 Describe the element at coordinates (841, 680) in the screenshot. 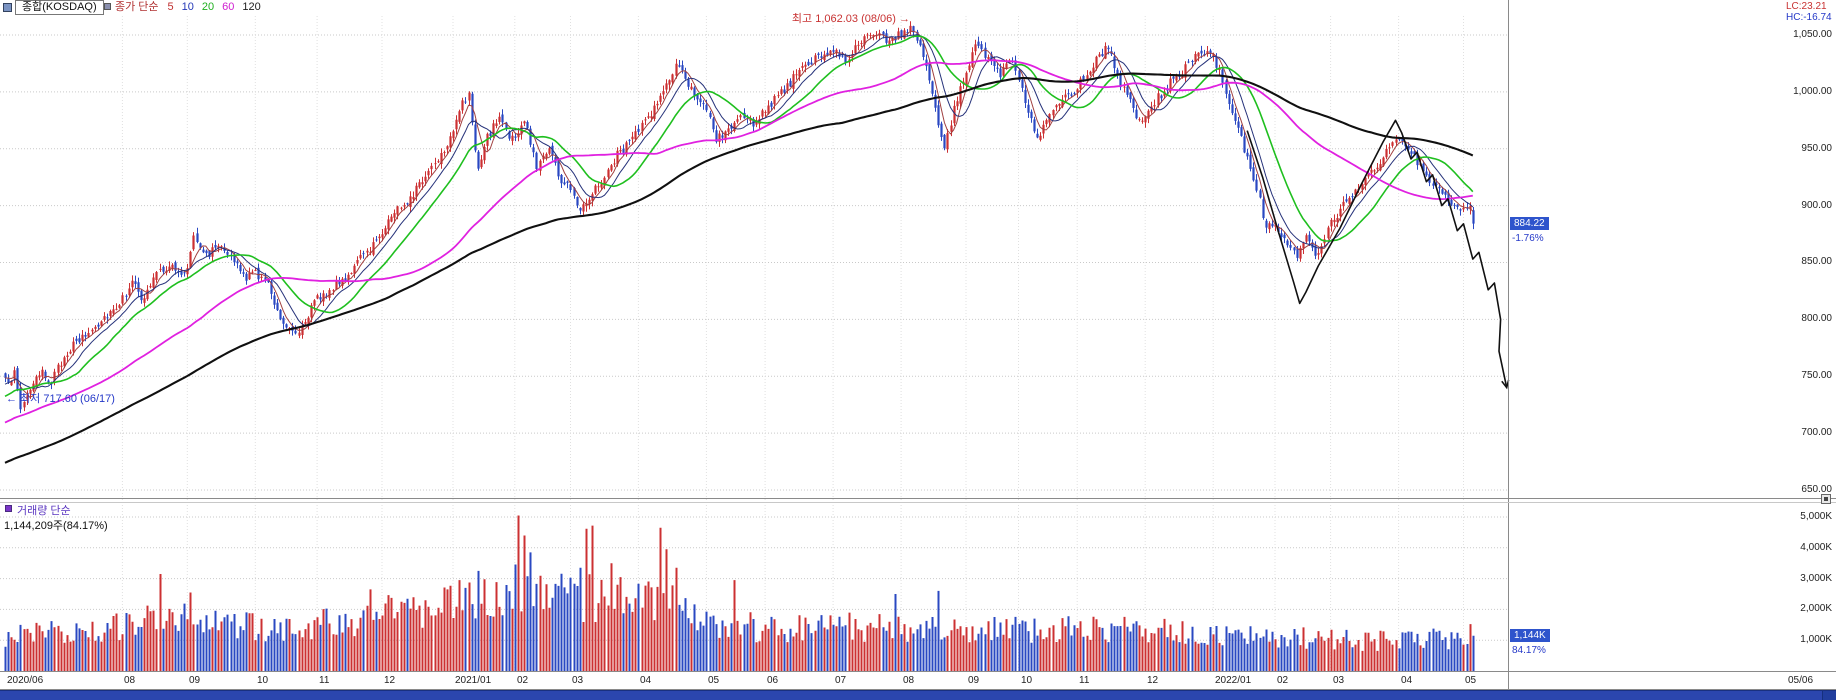

I see `x-axis-month-label: 07` at that location.